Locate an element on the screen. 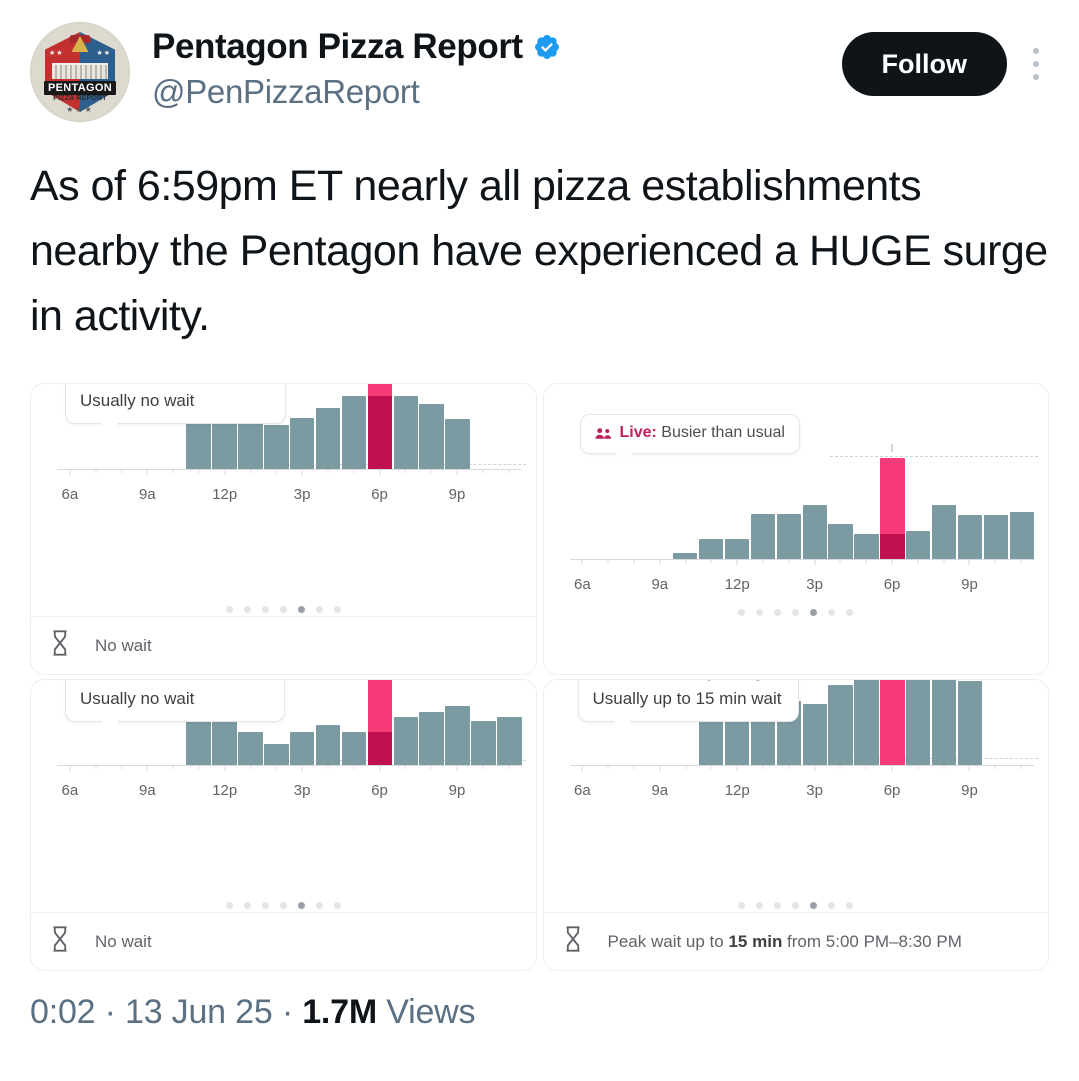  wait-status-3: No wait is located at coordinates (123, 941).